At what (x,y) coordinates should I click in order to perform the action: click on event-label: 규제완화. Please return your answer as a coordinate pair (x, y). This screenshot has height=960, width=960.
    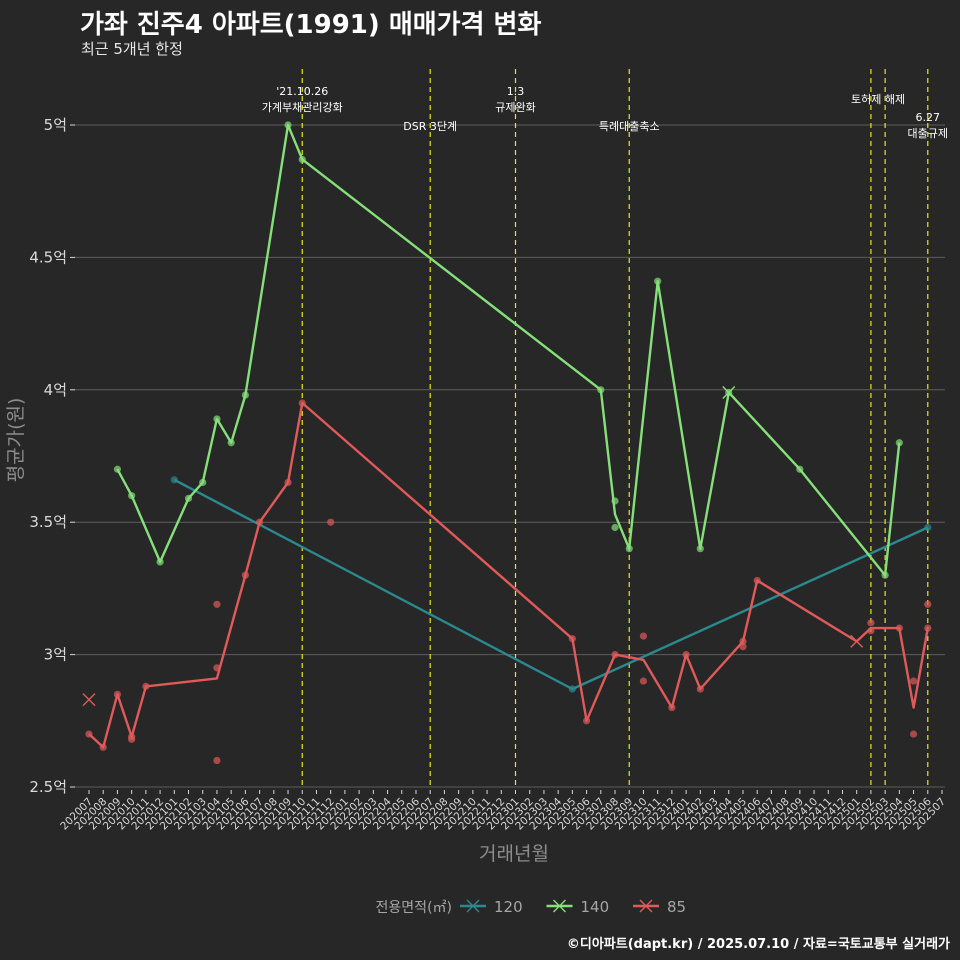
    Looking at the image, I should click on (515, 107).